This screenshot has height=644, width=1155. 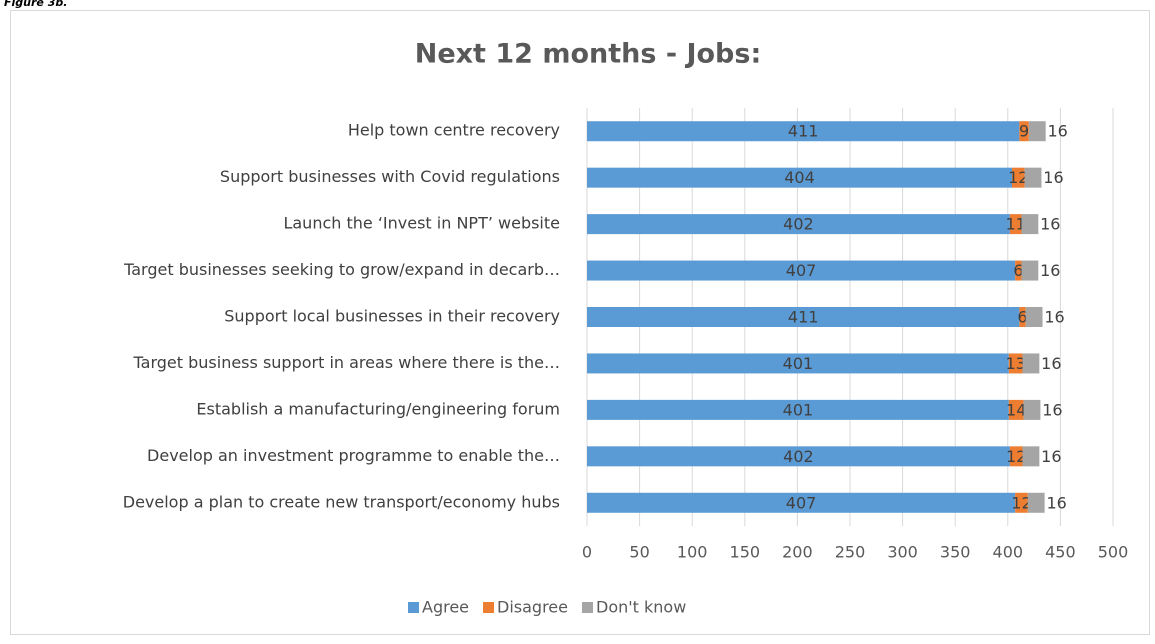 I want to click on y-tick-label: Help town centre recovery, so click(x=454, y=130).